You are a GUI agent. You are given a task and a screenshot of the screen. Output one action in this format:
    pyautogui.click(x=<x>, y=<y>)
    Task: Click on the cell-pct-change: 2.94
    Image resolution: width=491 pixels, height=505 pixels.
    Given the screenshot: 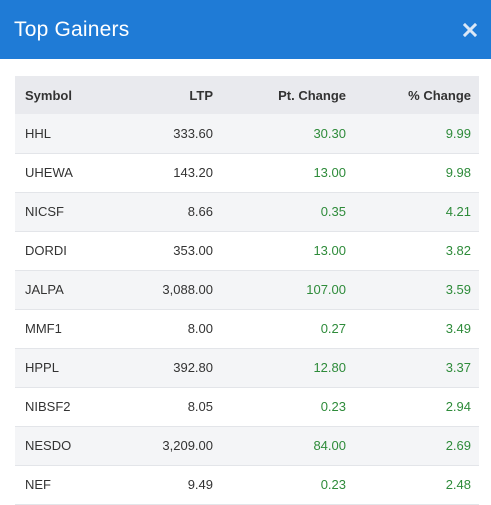 What is the action you would take?
    pyautogui.click(x=458, y=406)
    